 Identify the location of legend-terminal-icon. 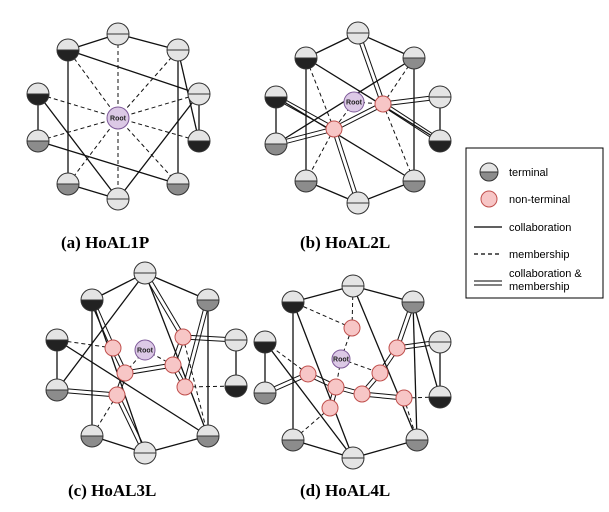
(489, 172).